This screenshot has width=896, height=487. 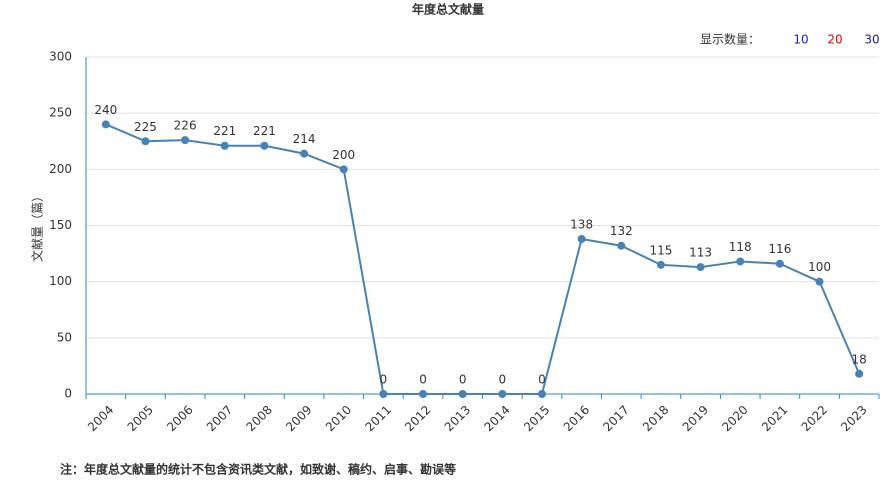 What do you see at coordinates (60, 281) in the screenshot?
I see `y-tick-label: 100` at bounding box center [60, 281].